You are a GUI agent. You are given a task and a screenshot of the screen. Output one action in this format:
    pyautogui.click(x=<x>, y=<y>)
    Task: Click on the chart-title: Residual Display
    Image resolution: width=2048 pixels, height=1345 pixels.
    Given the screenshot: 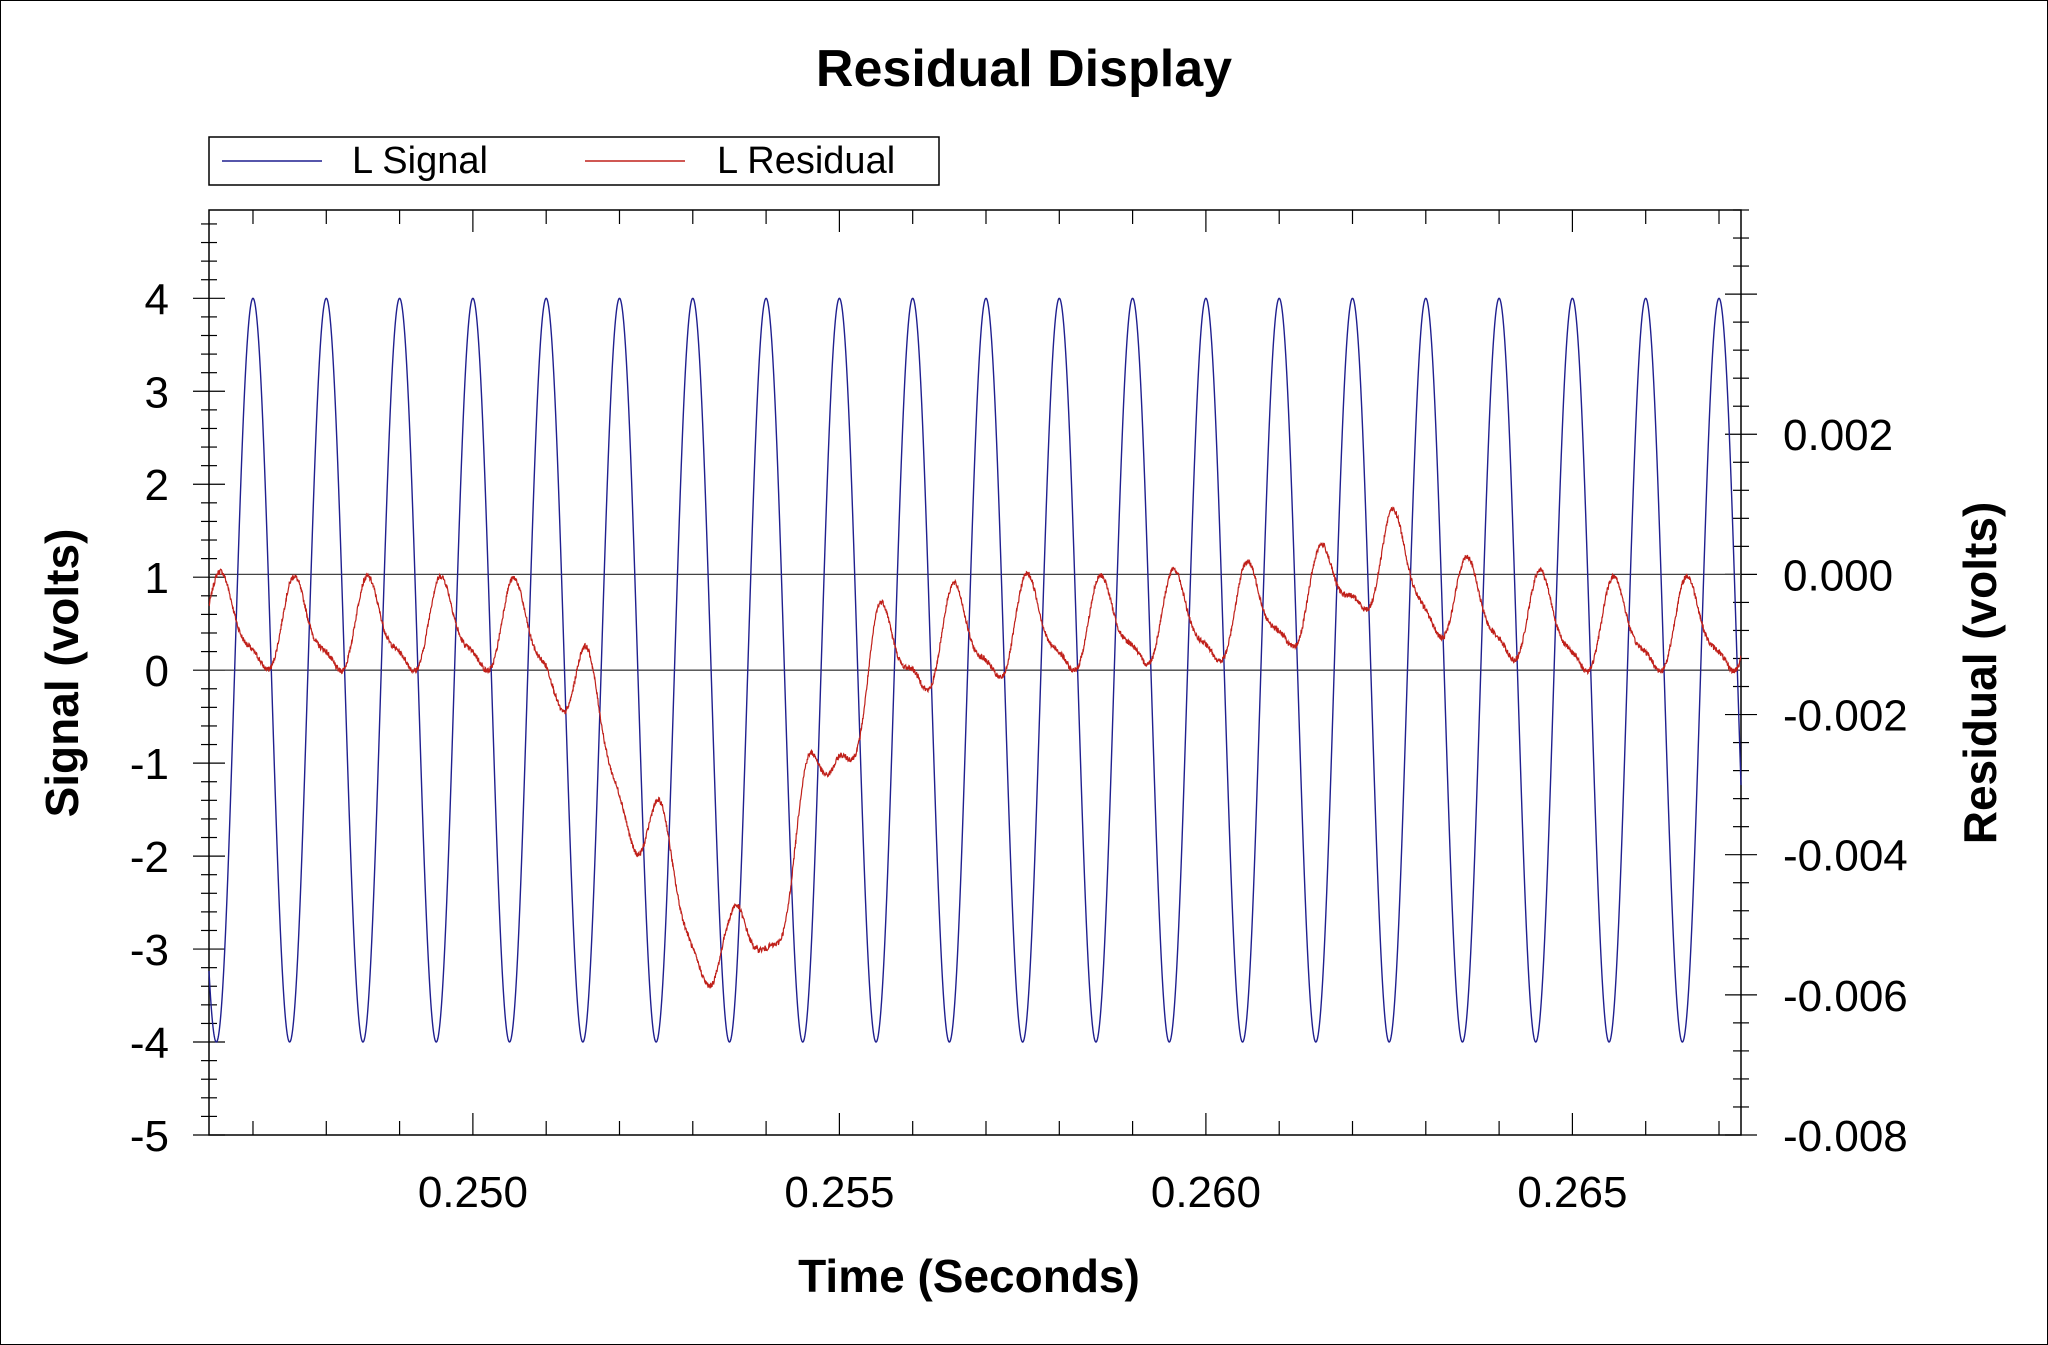 What is the action you would take?
    pyautogui.click(x=1024, y=69)
    